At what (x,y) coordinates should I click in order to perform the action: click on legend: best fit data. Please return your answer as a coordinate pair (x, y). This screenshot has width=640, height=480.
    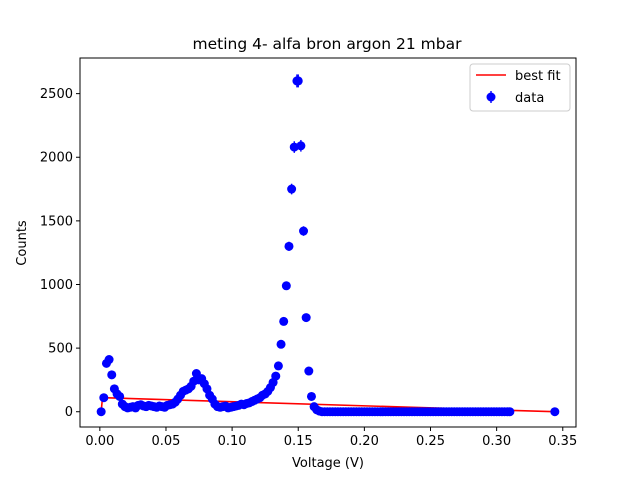
    Looking at the image, I should click on (520, 87).